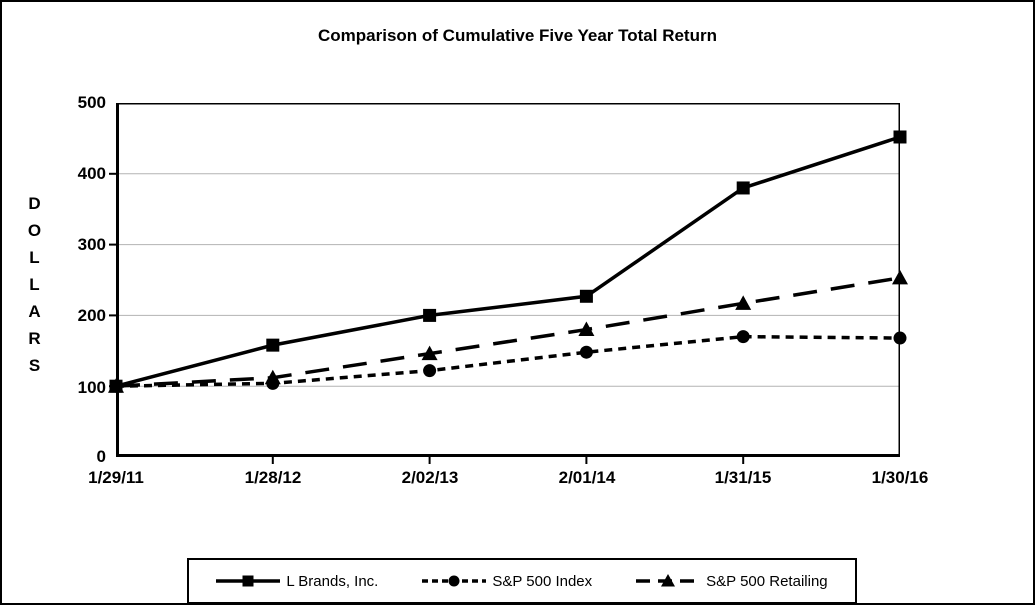  What do you see at coordinates (91, 173) in the screenshot?
I see `y-tick-label: 400` at bounding box center [91, 173].